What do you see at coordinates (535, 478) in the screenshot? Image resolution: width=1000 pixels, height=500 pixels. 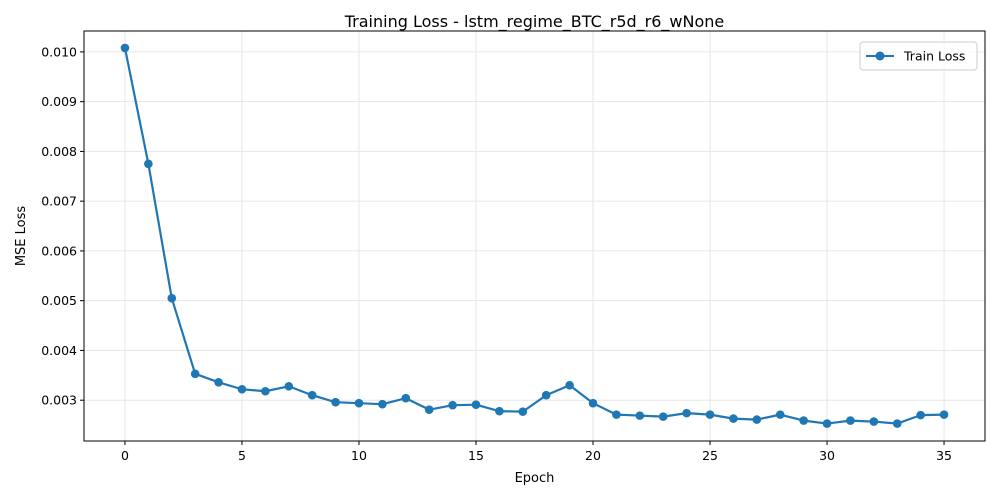 I see `x-axis-label: Epoch` at bounding box center [535, 478].